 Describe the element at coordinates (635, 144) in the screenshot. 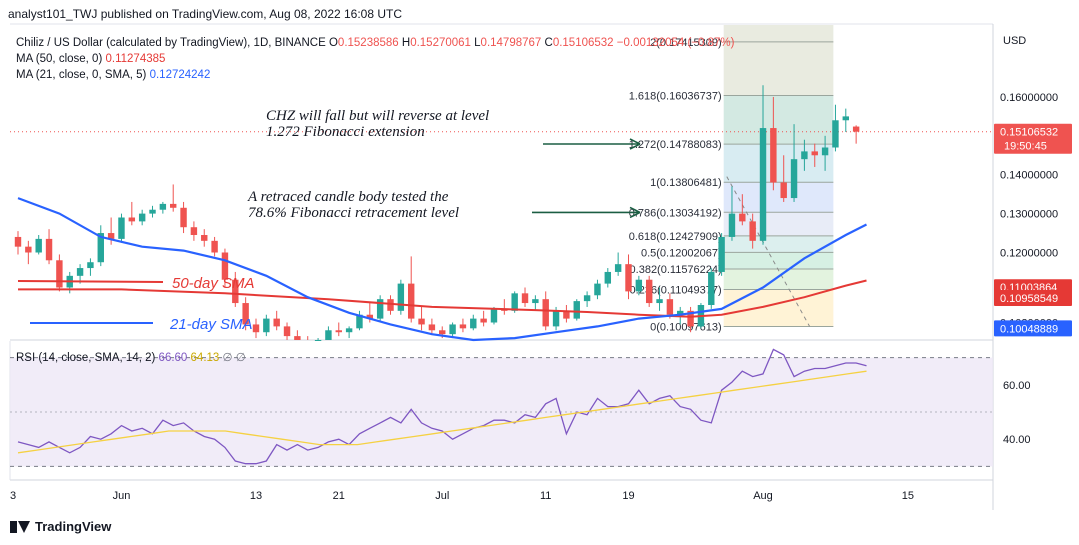

I see `annotation-arrow-head` at that location.